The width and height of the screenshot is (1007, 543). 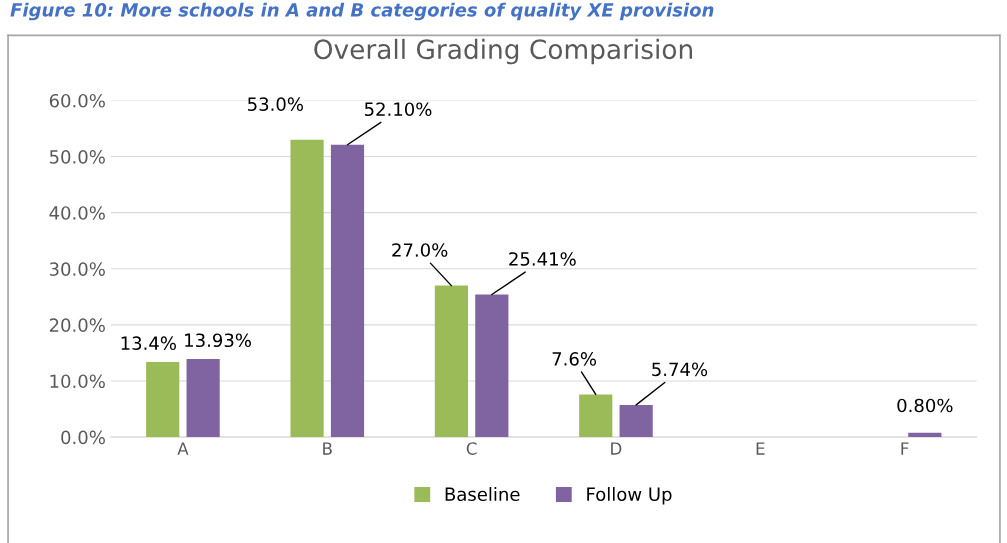 What do you see at coordinates (362, 11) in the screenshot?
I see `caption: Figure 10: More schools in A and B categories of quality XE provision` at bounding box center [362, 11].